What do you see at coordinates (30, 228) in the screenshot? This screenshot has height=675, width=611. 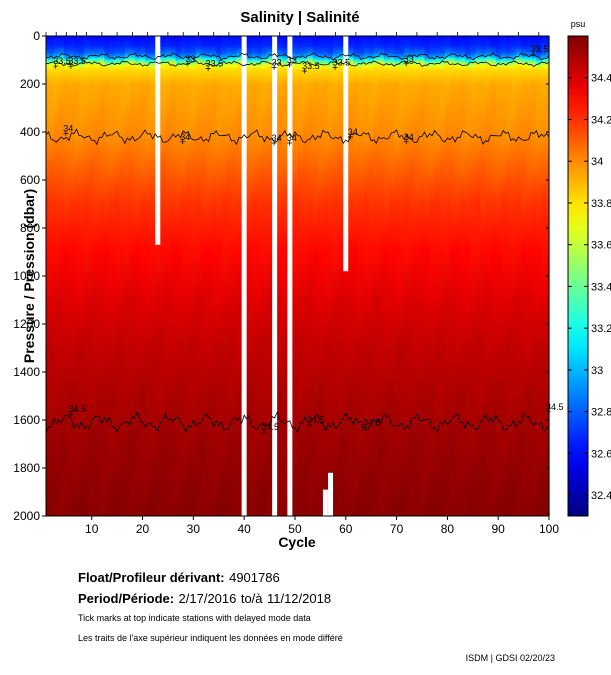 I see `y-tick-label: 800` at bounding box center [30, 228].